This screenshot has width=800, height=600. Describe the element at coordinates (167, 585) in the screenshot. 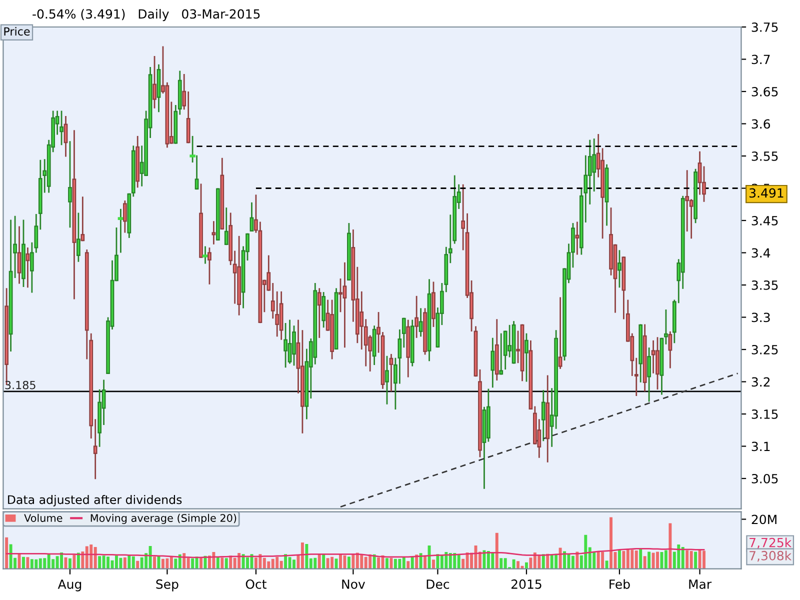

I see `x-tick-label: Sep` at that location.